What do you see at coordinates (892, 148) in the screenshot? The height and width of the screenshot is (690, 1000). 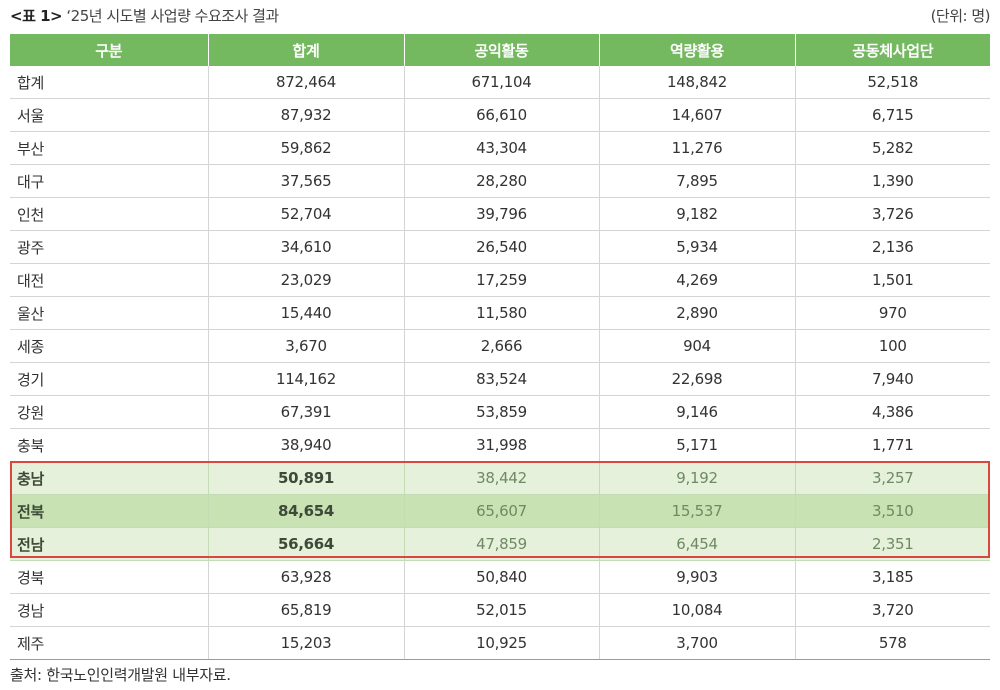 I see `value-cell: 5,282` at bounding box center [892, 148].